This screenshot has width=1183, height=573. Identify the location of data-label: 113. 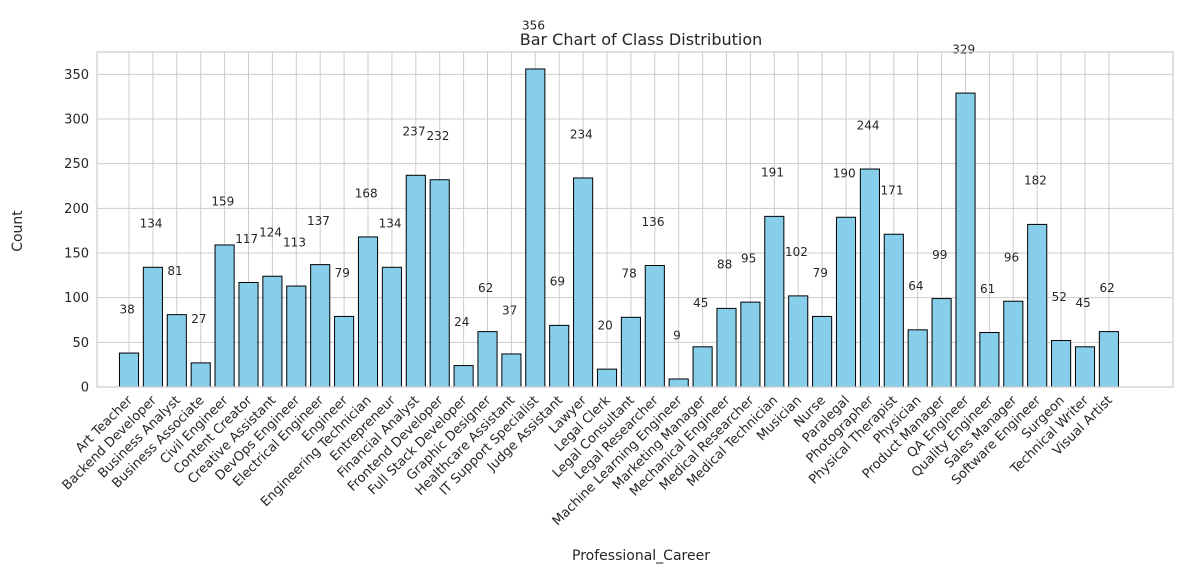
(294, 242).